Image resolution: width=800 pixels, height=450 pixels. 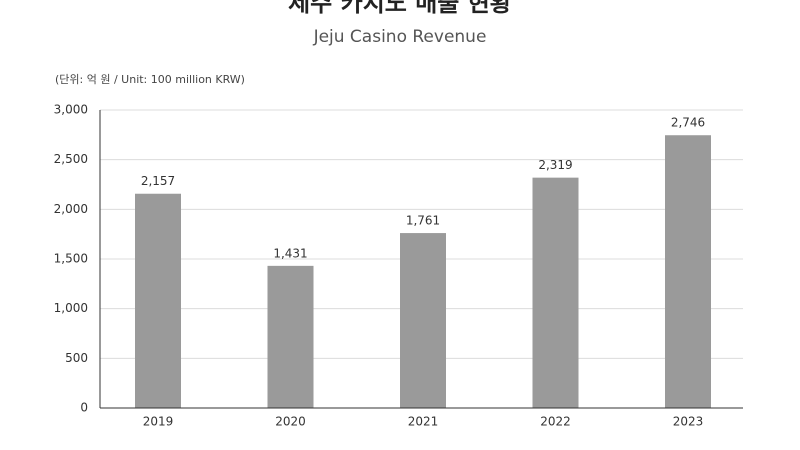 What do you see at coordinates (71, 209) in the screenshot?
I see `y-tick-label: 2,000` at bounding box center [71, 209].